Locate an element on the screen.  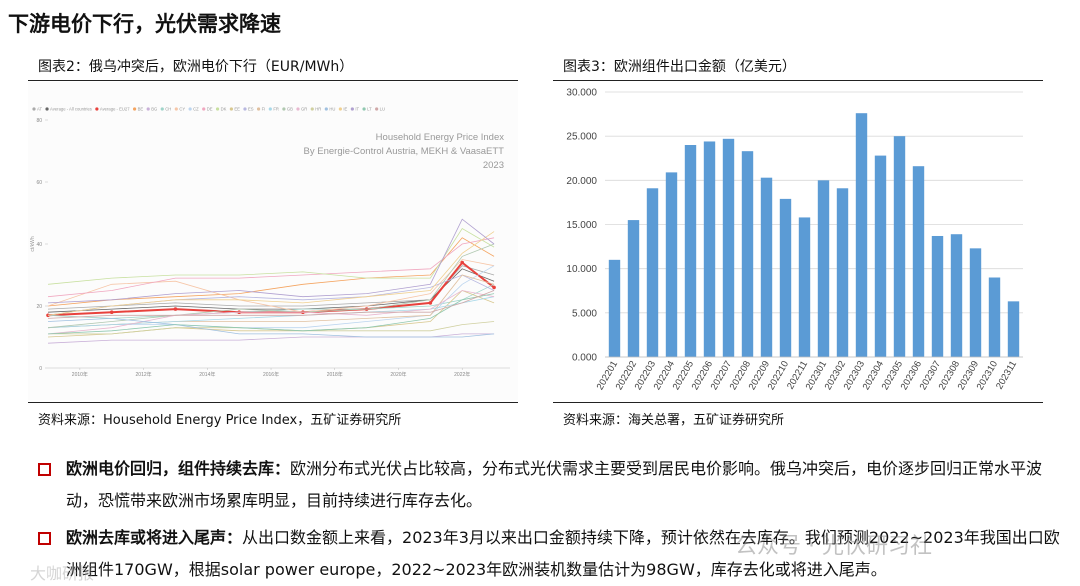
legend-label: HR is located at coordinates (318, 109).